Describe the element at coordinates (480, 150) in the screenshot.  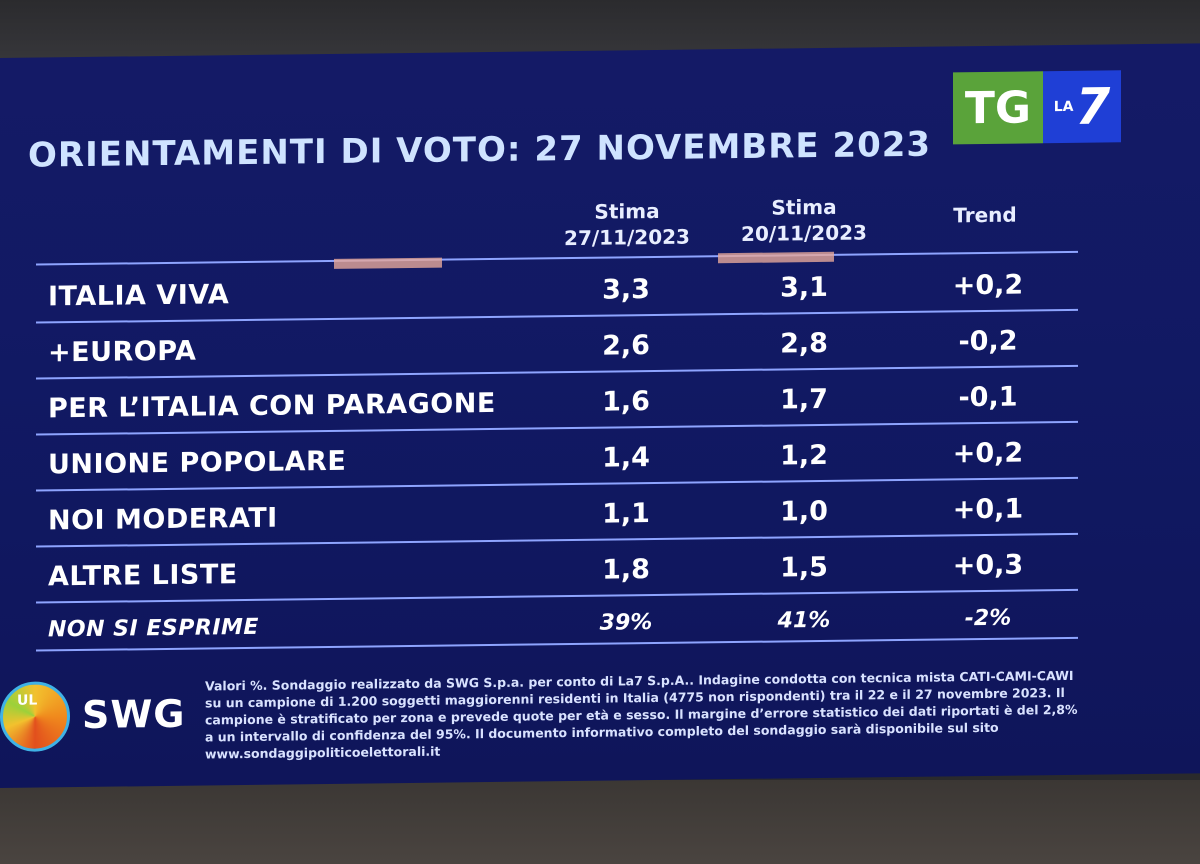
I see `page-title: ORIENTAMENTI DI VOTO: 27 NOVEMBRE 2023` at that location.